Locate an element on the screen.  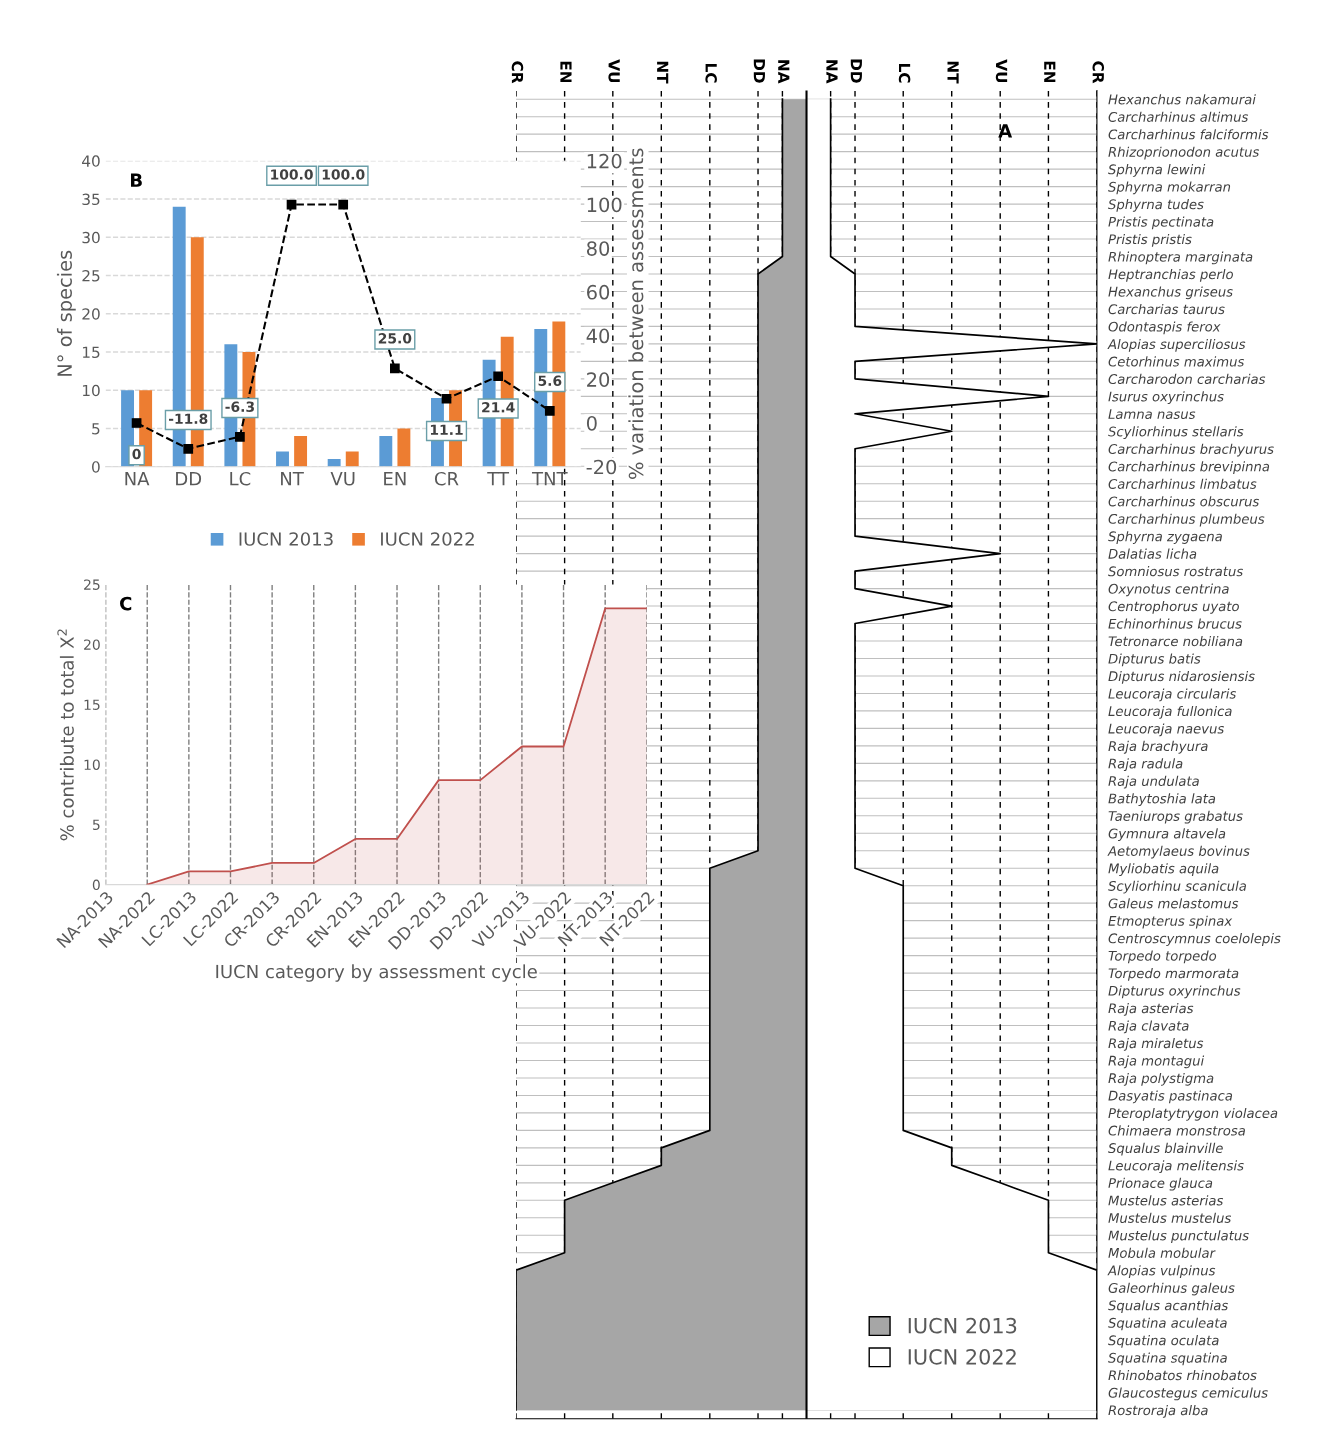
y-tick-label: Rhinoptera marginata is located at coordinates (1180, 258).